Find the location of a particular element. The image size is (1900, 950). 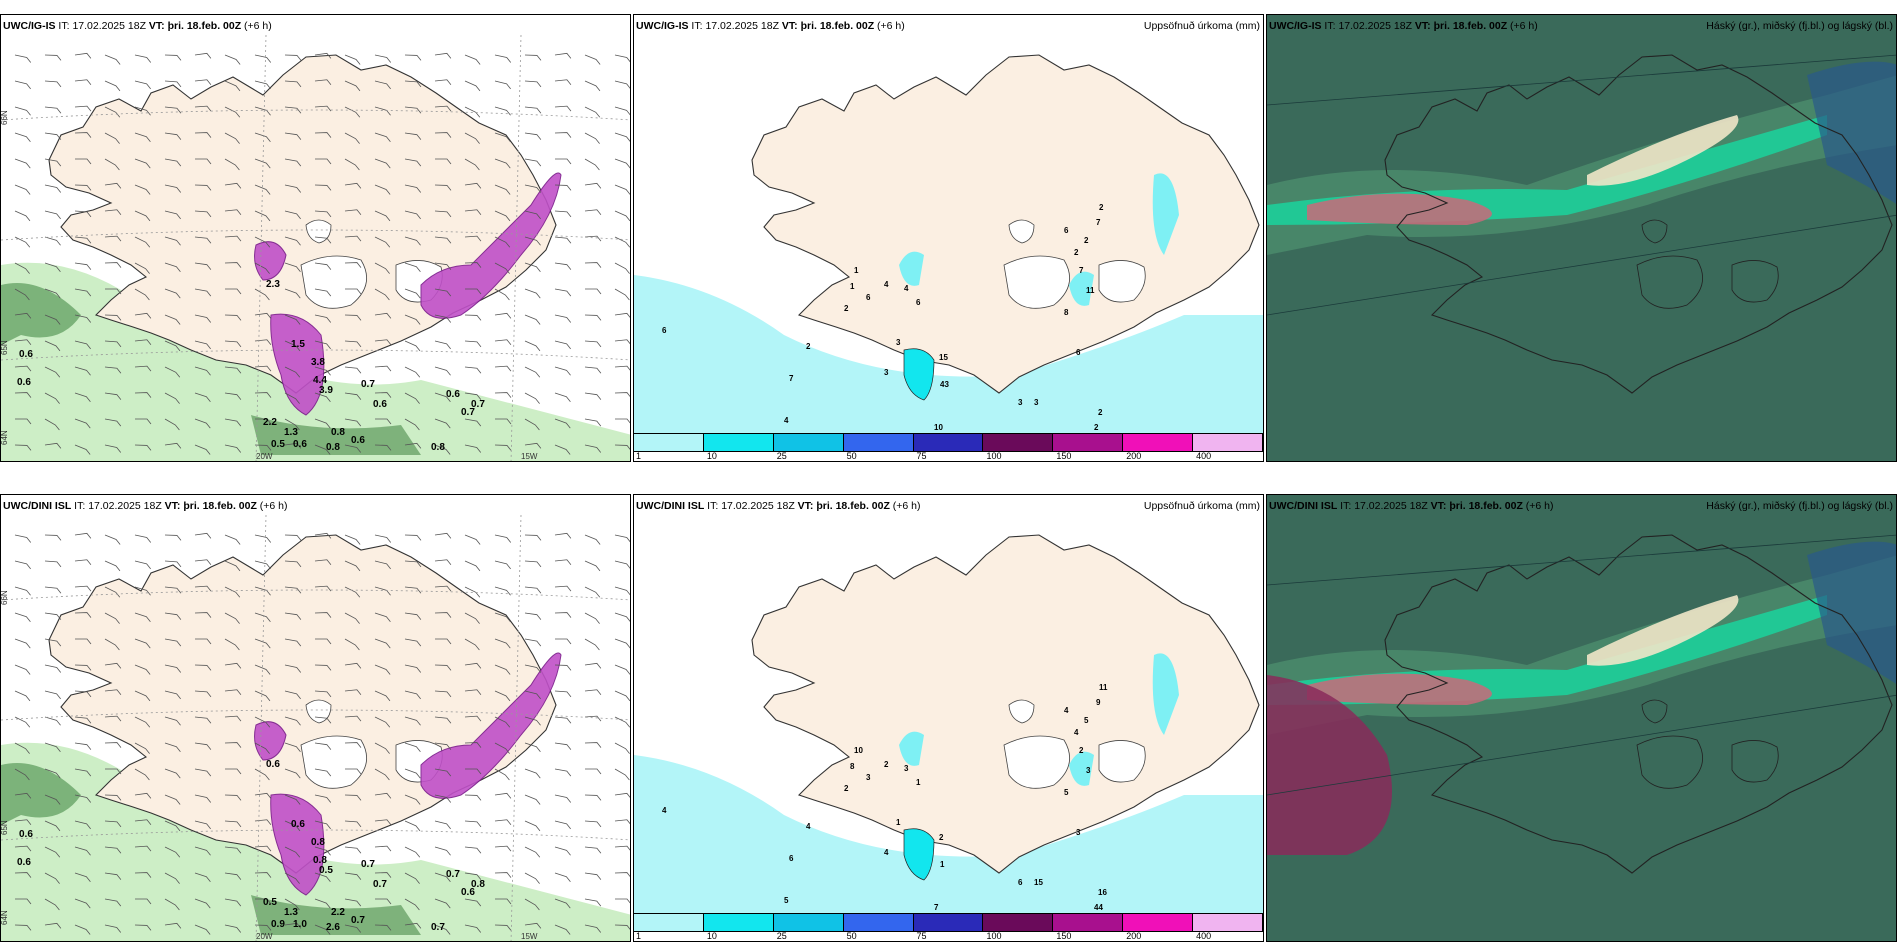

lat-label: 64N is located at coordinates (5, 917).